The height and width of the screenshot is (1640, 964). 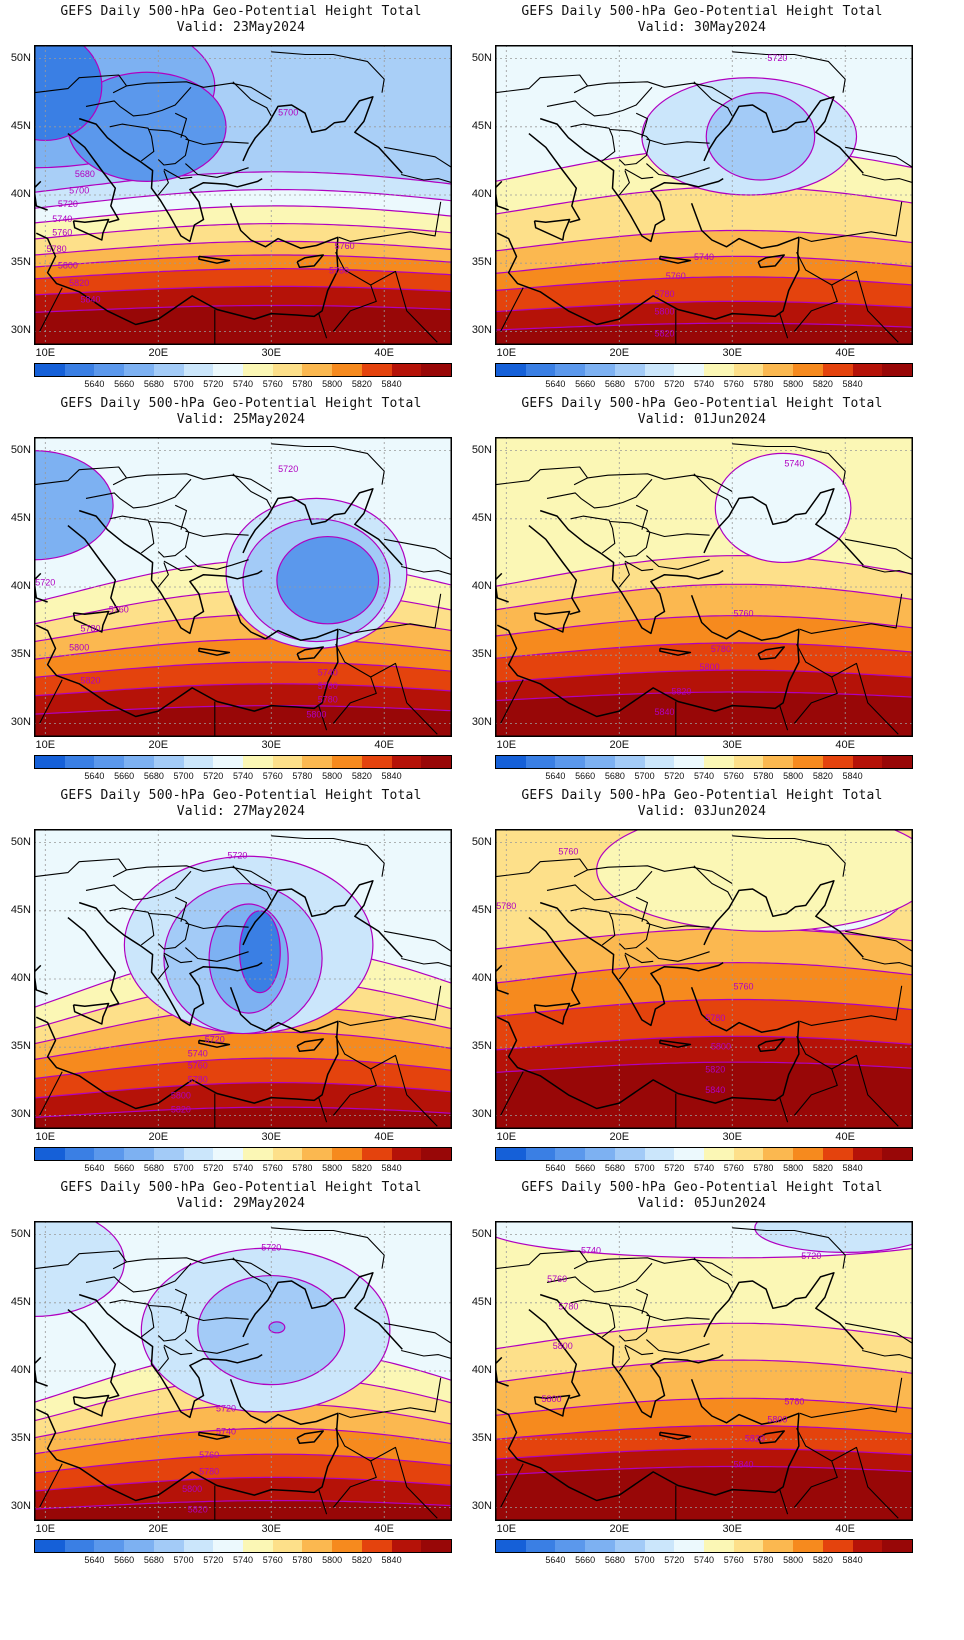 What do you see at coordinates (119, 610) in the screenshot?
I see `contour-label: 5760` at bounding box center [119, 610].